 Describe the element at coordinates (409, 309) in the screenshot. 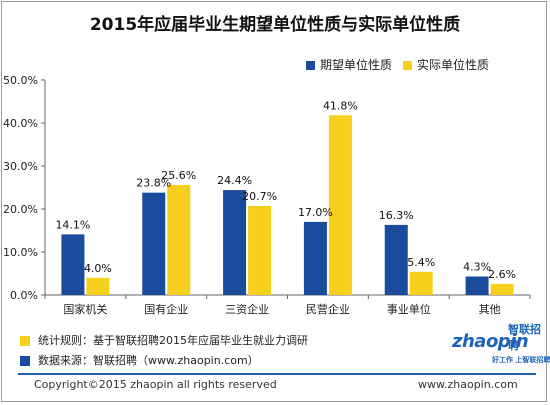

I see `x-category-label: 事业单位` at that location.